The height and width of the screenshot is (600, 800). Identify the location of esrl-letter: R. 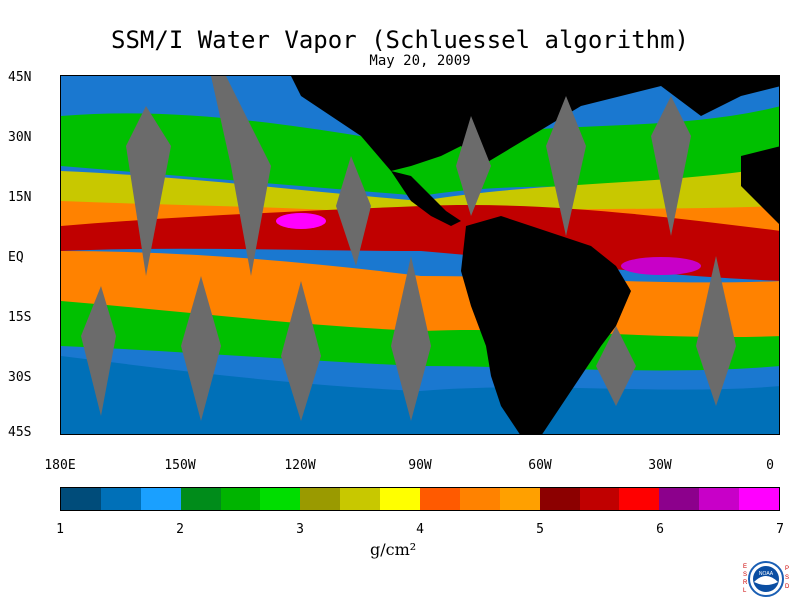
(745, 583).